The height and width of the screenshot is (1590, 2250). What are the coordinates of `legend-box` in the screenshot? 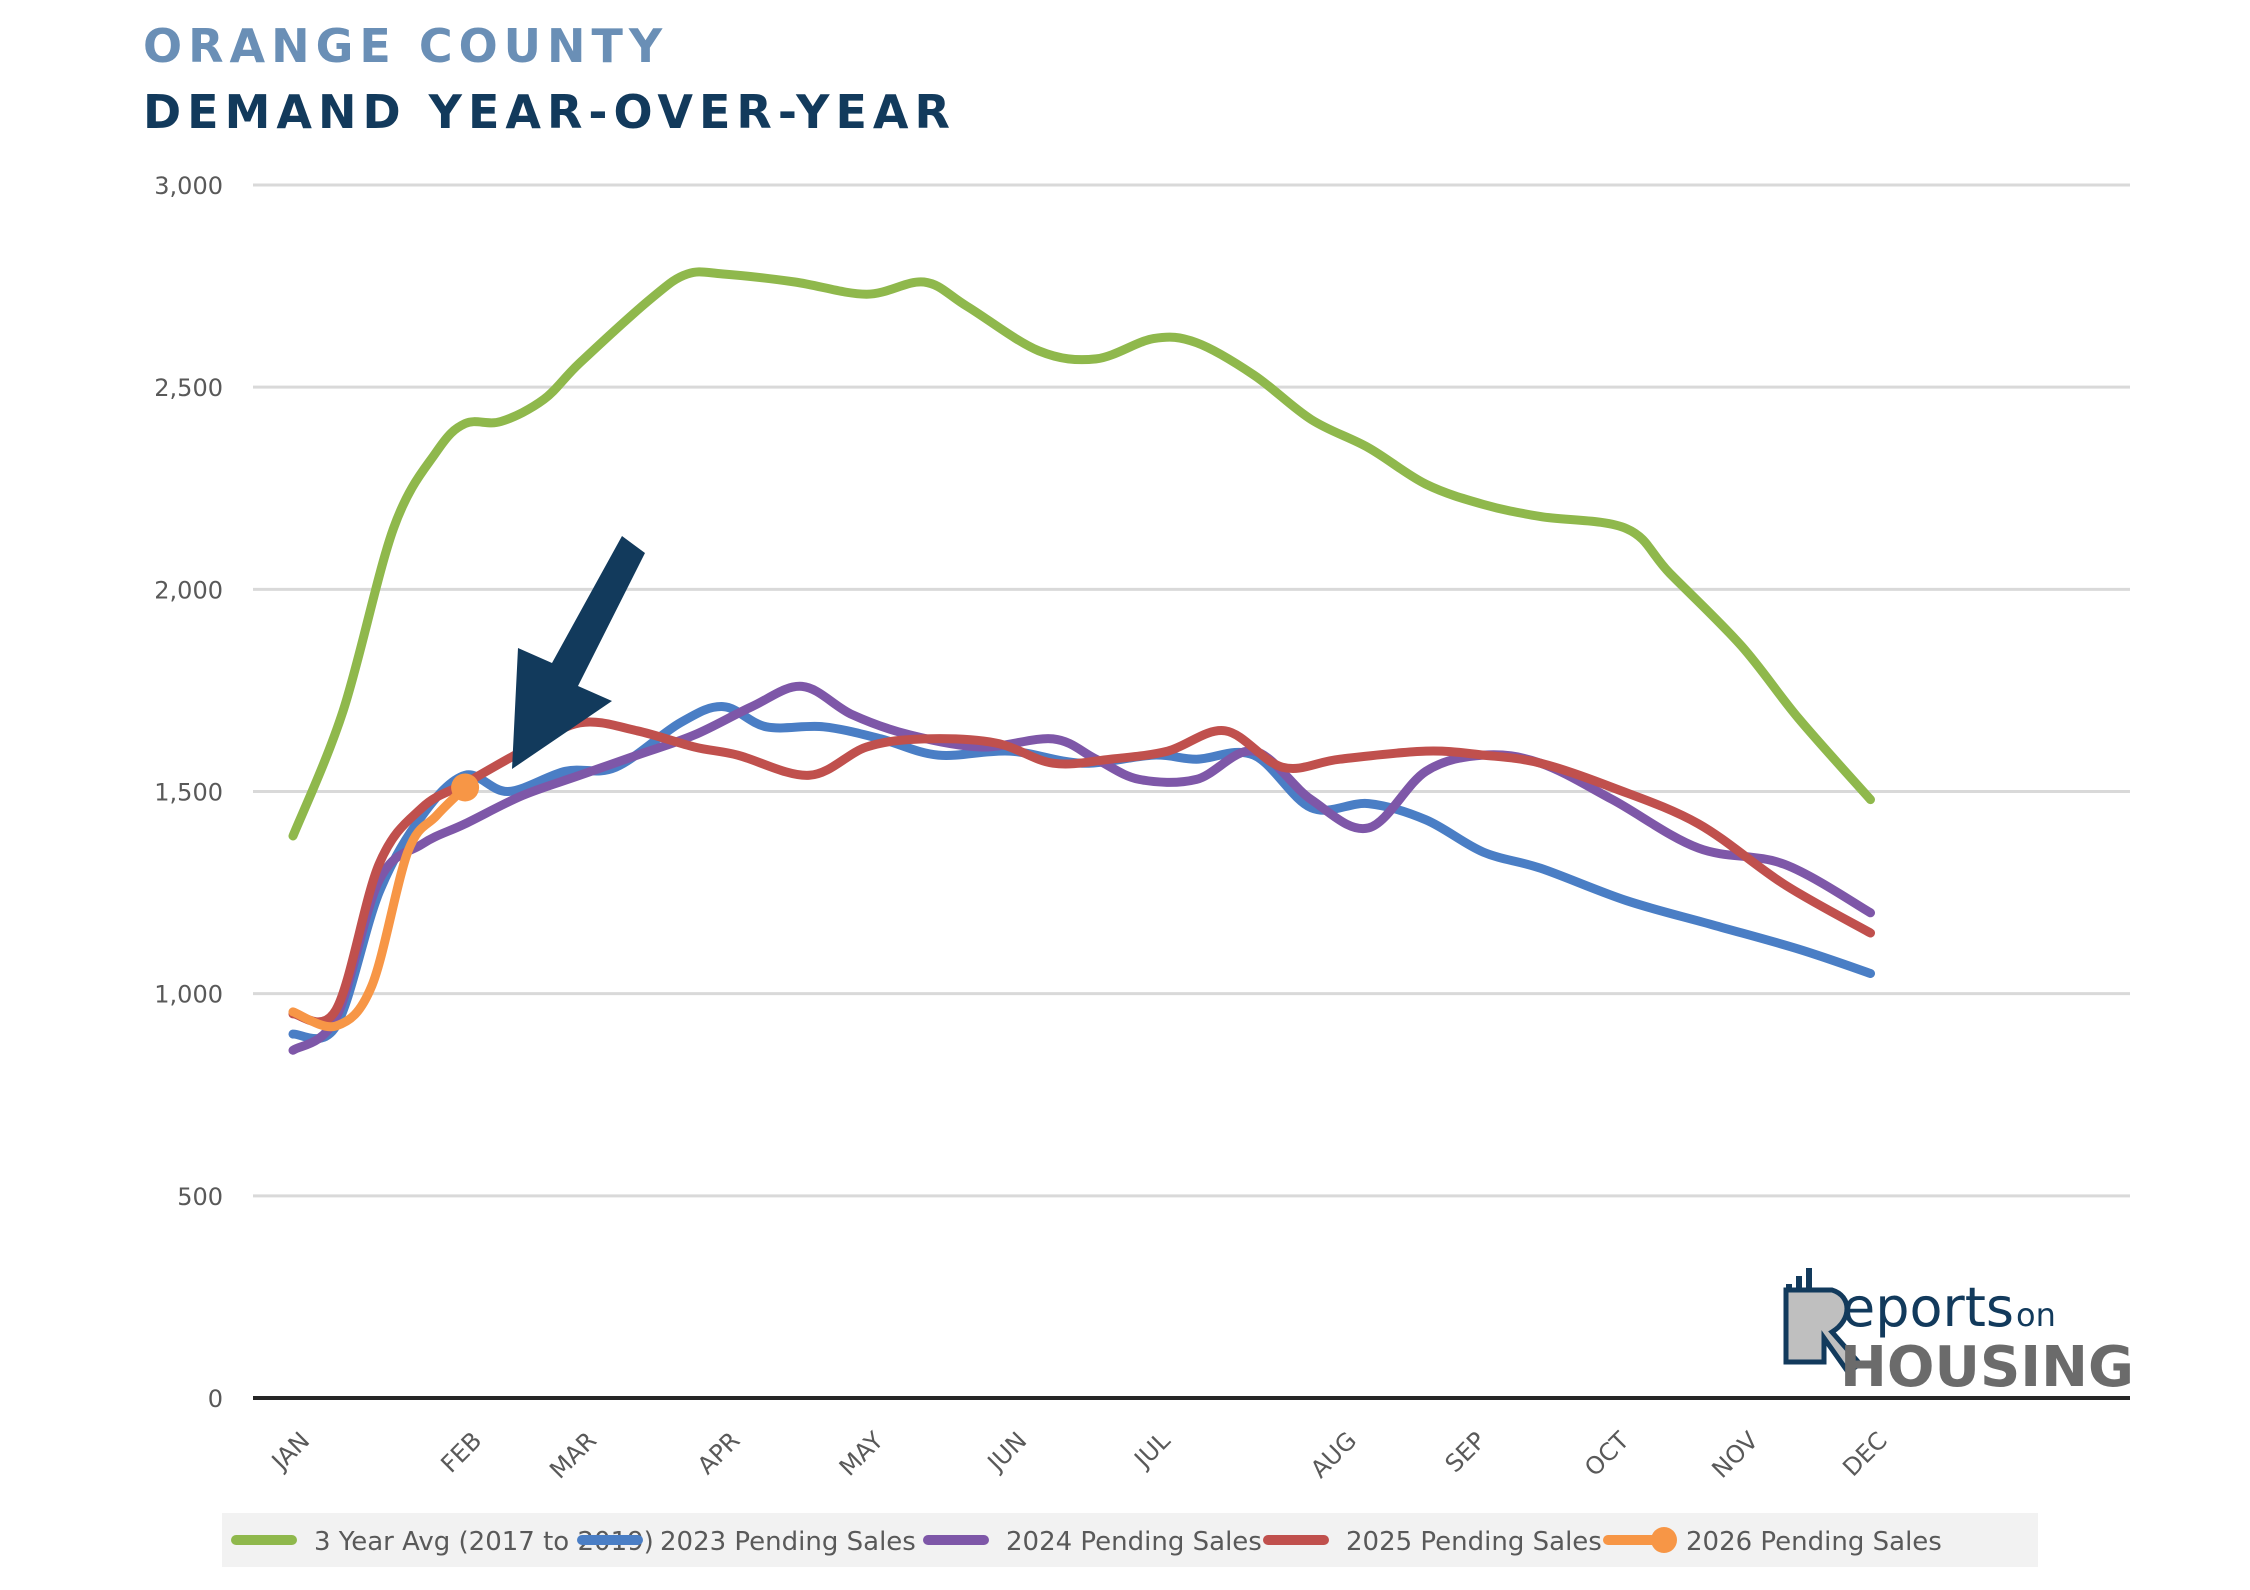 It's located at (1130, 1540).